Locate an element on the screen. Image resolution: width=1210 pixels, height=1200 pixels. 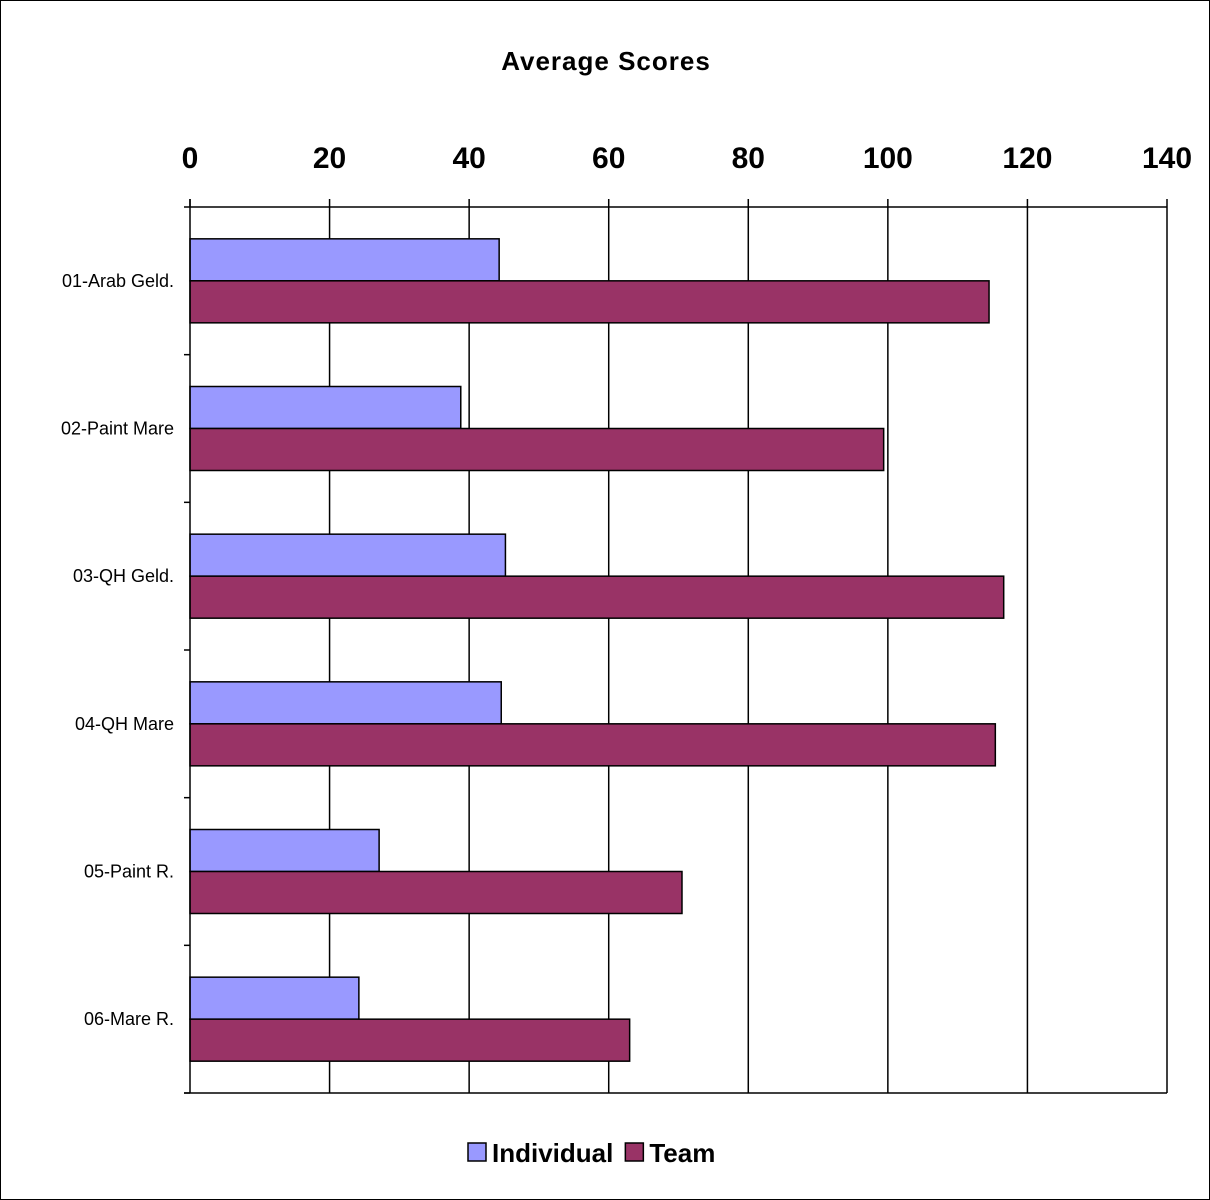
x-tick-label: 60 is located at coordinates (608, 158).